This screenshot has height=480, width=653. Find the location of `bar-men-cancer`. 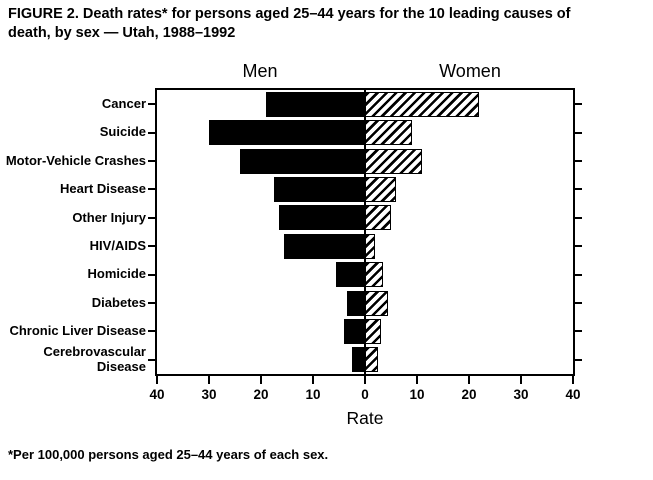

bar-men-cancer is located at coordinates (315, 104).